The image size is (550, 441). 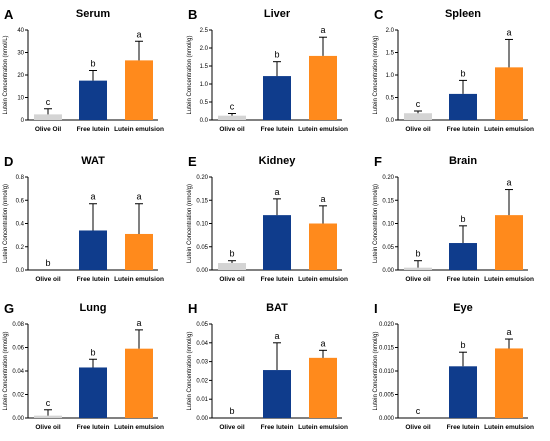 I want to click on y-tick-label: 0.4, so click(x=20, y=225).